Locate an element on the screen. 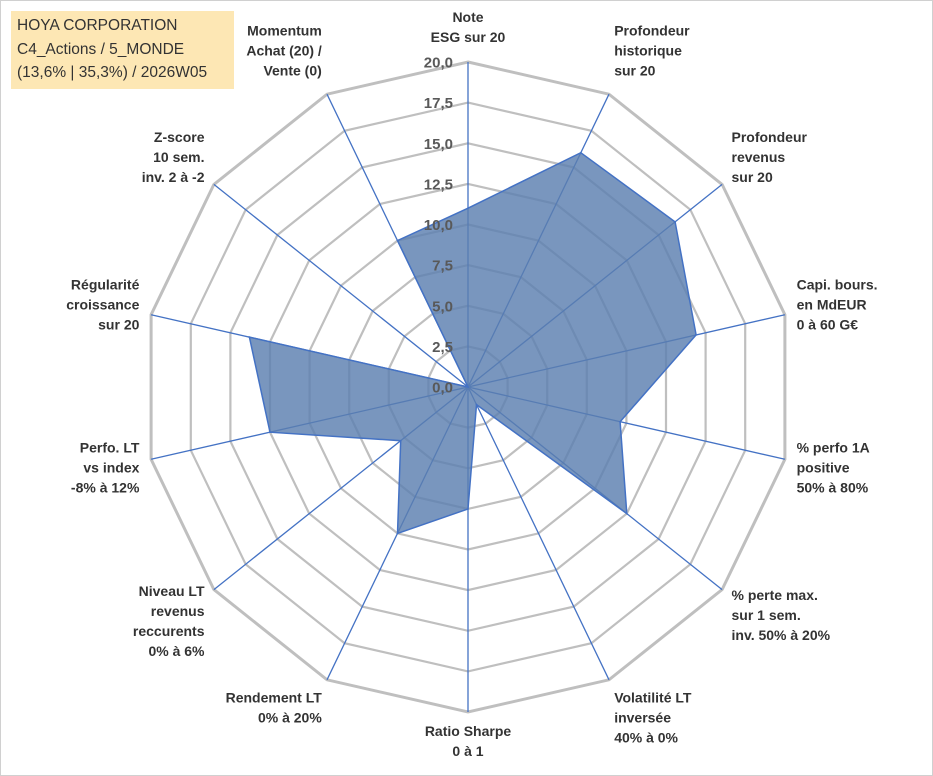  axis-label-8-line-1: 0% à 20% is located at coordinates (290, 718).